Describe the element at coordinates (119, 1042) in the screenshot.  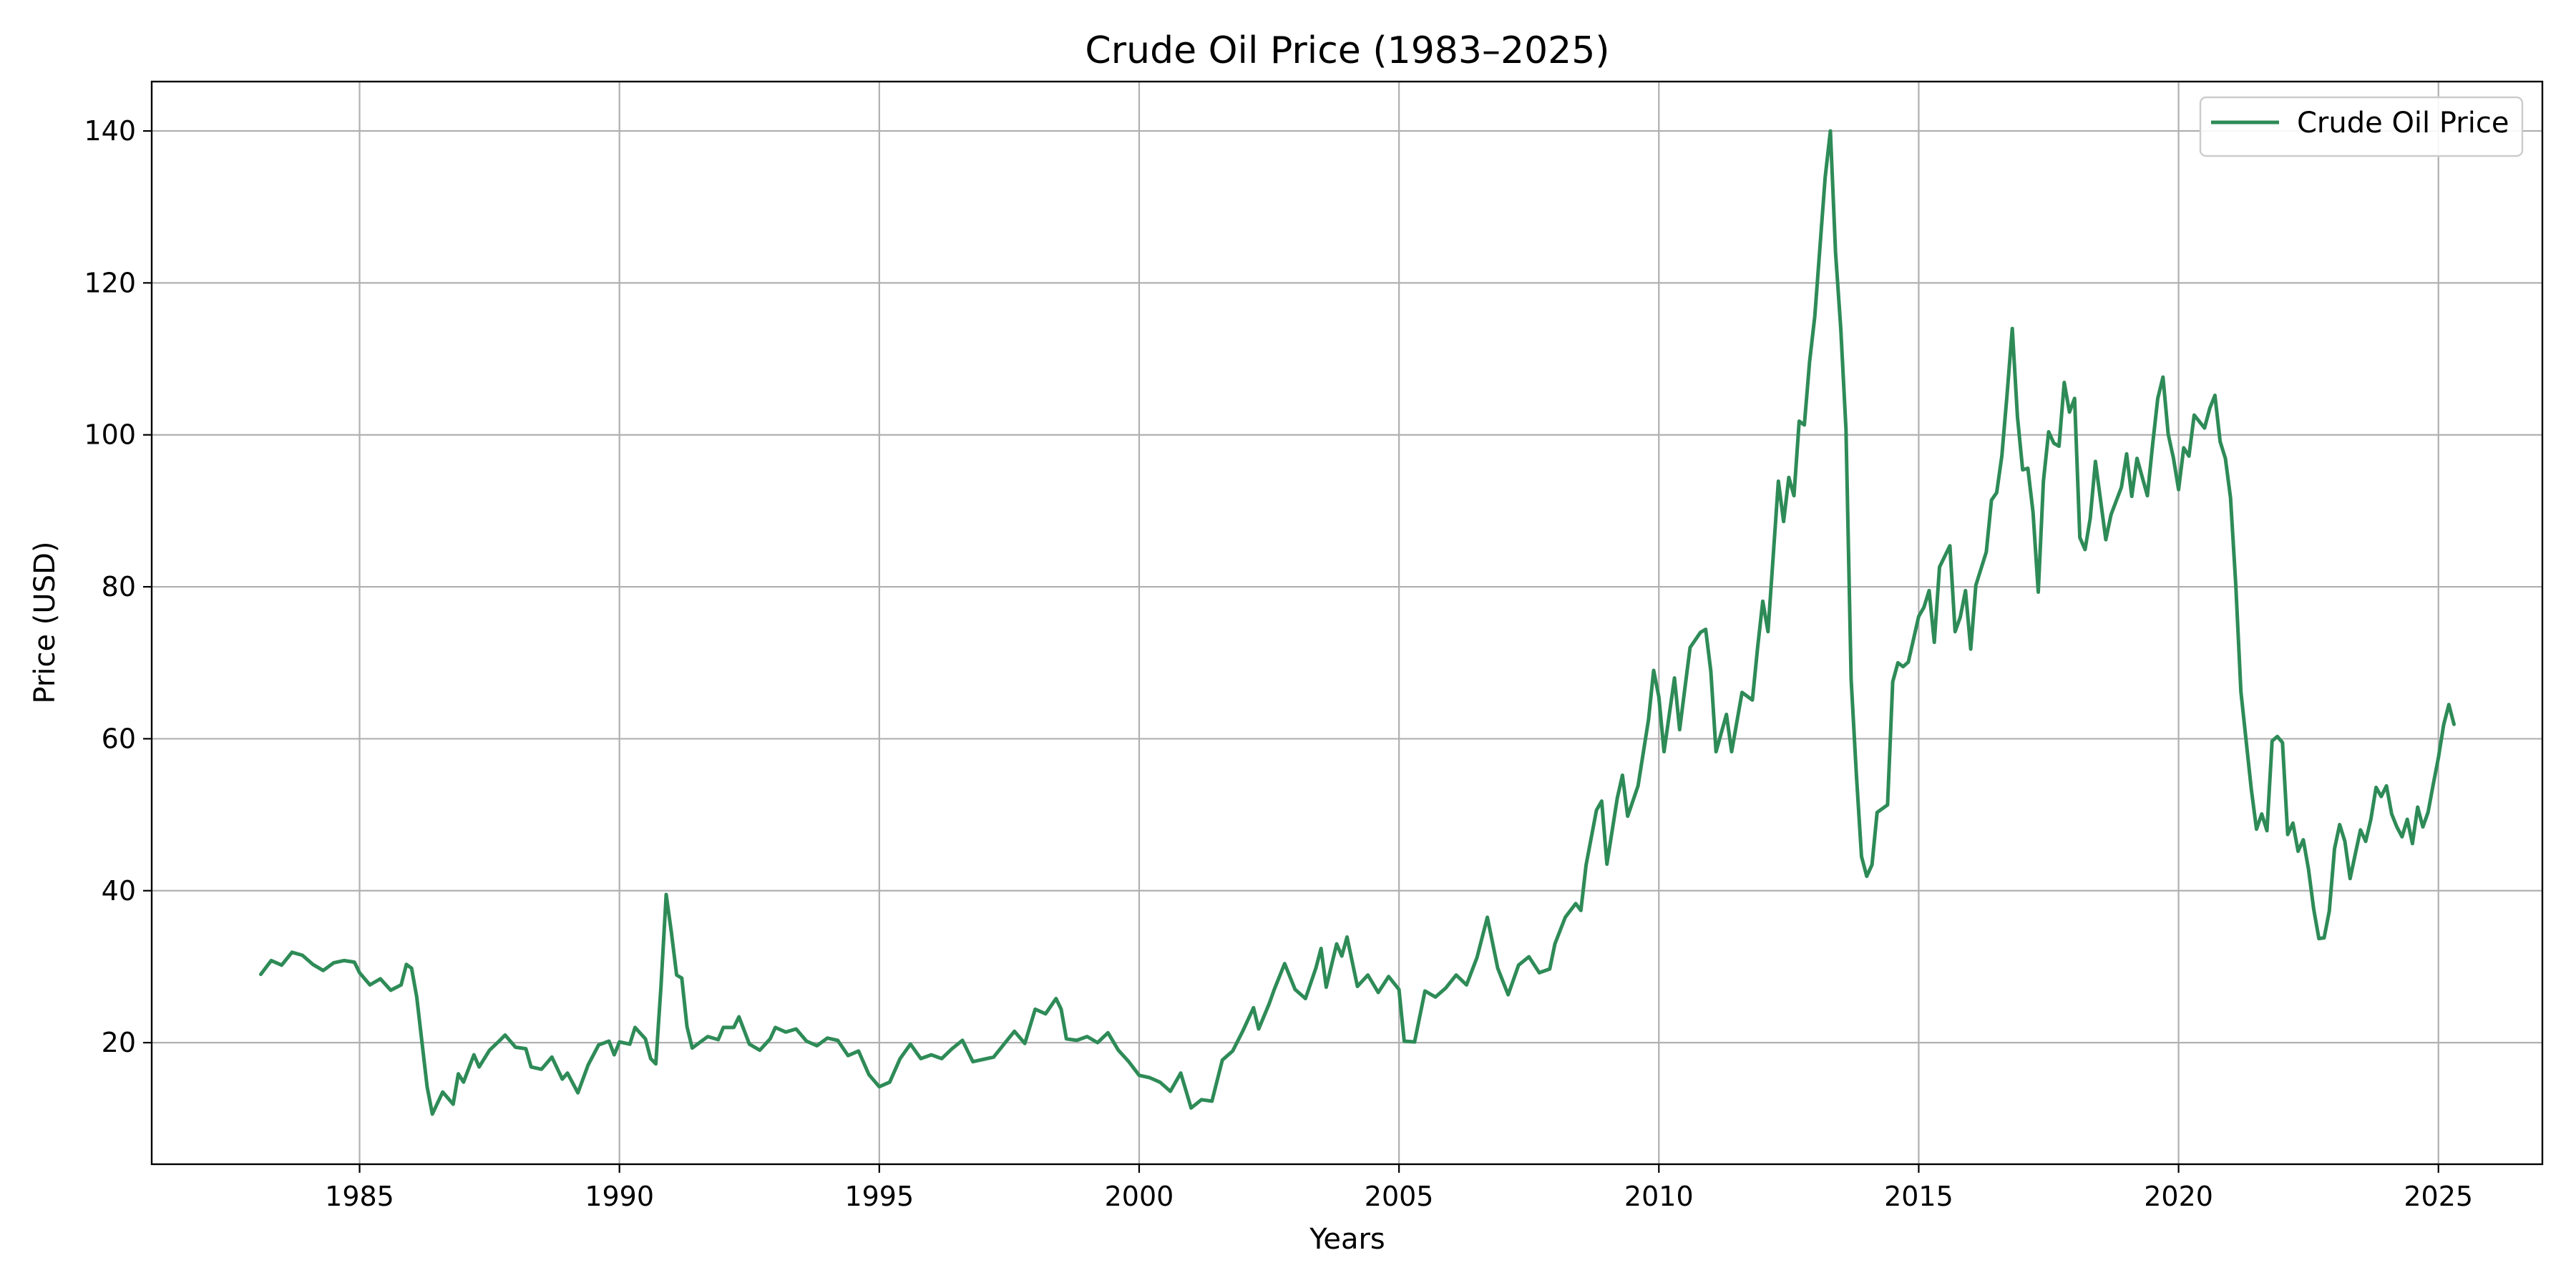
I see `y-tick-label: 20` at that location.